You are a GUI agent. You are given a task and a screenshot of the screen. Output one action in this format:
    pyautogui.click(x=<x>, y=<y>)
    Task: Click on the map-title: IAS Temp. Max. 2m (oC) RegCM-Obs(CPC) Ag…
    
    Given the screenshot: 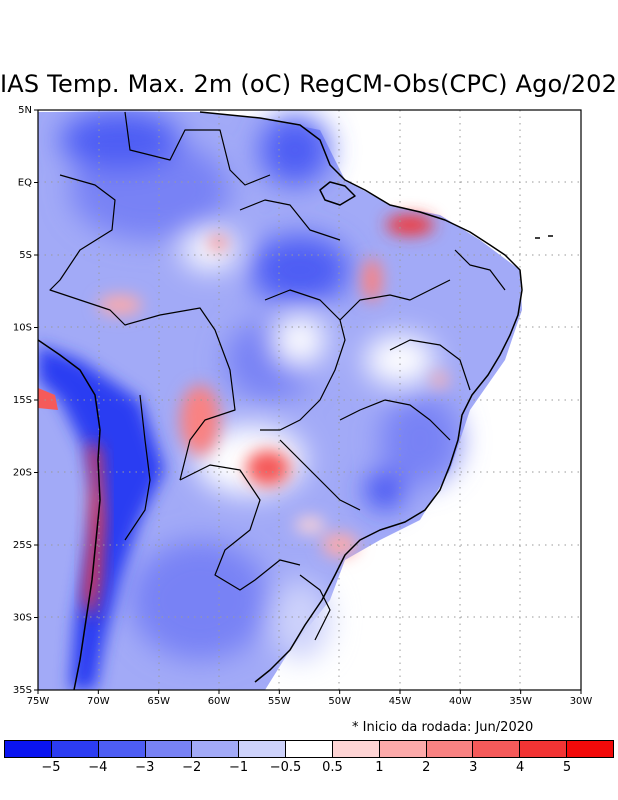 What is the action you would take?
    pyautogui.click(x=309, y=84)
    